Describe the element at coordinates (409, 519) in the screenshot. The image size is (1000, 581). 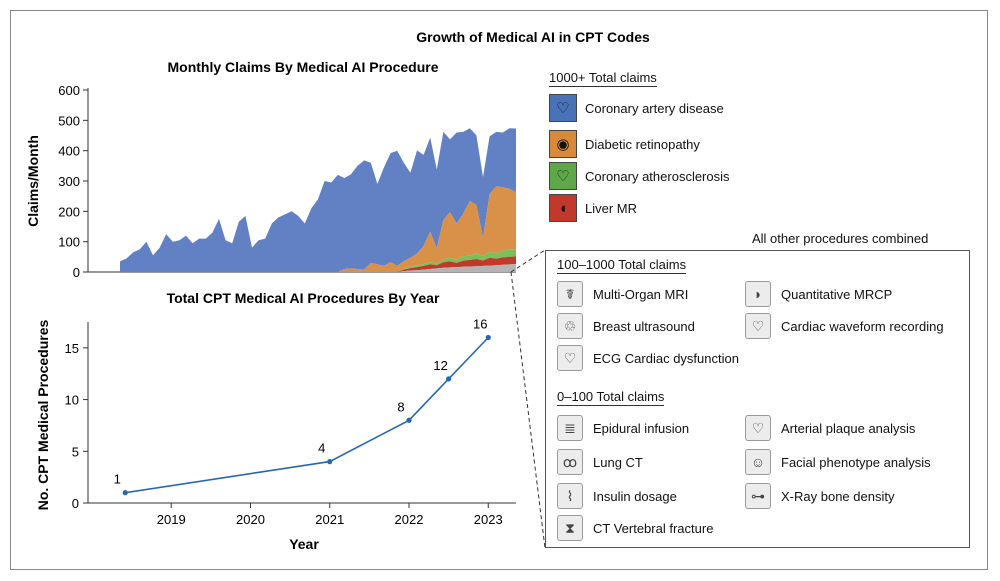
I see `x-tick-label: 2022` at that location.